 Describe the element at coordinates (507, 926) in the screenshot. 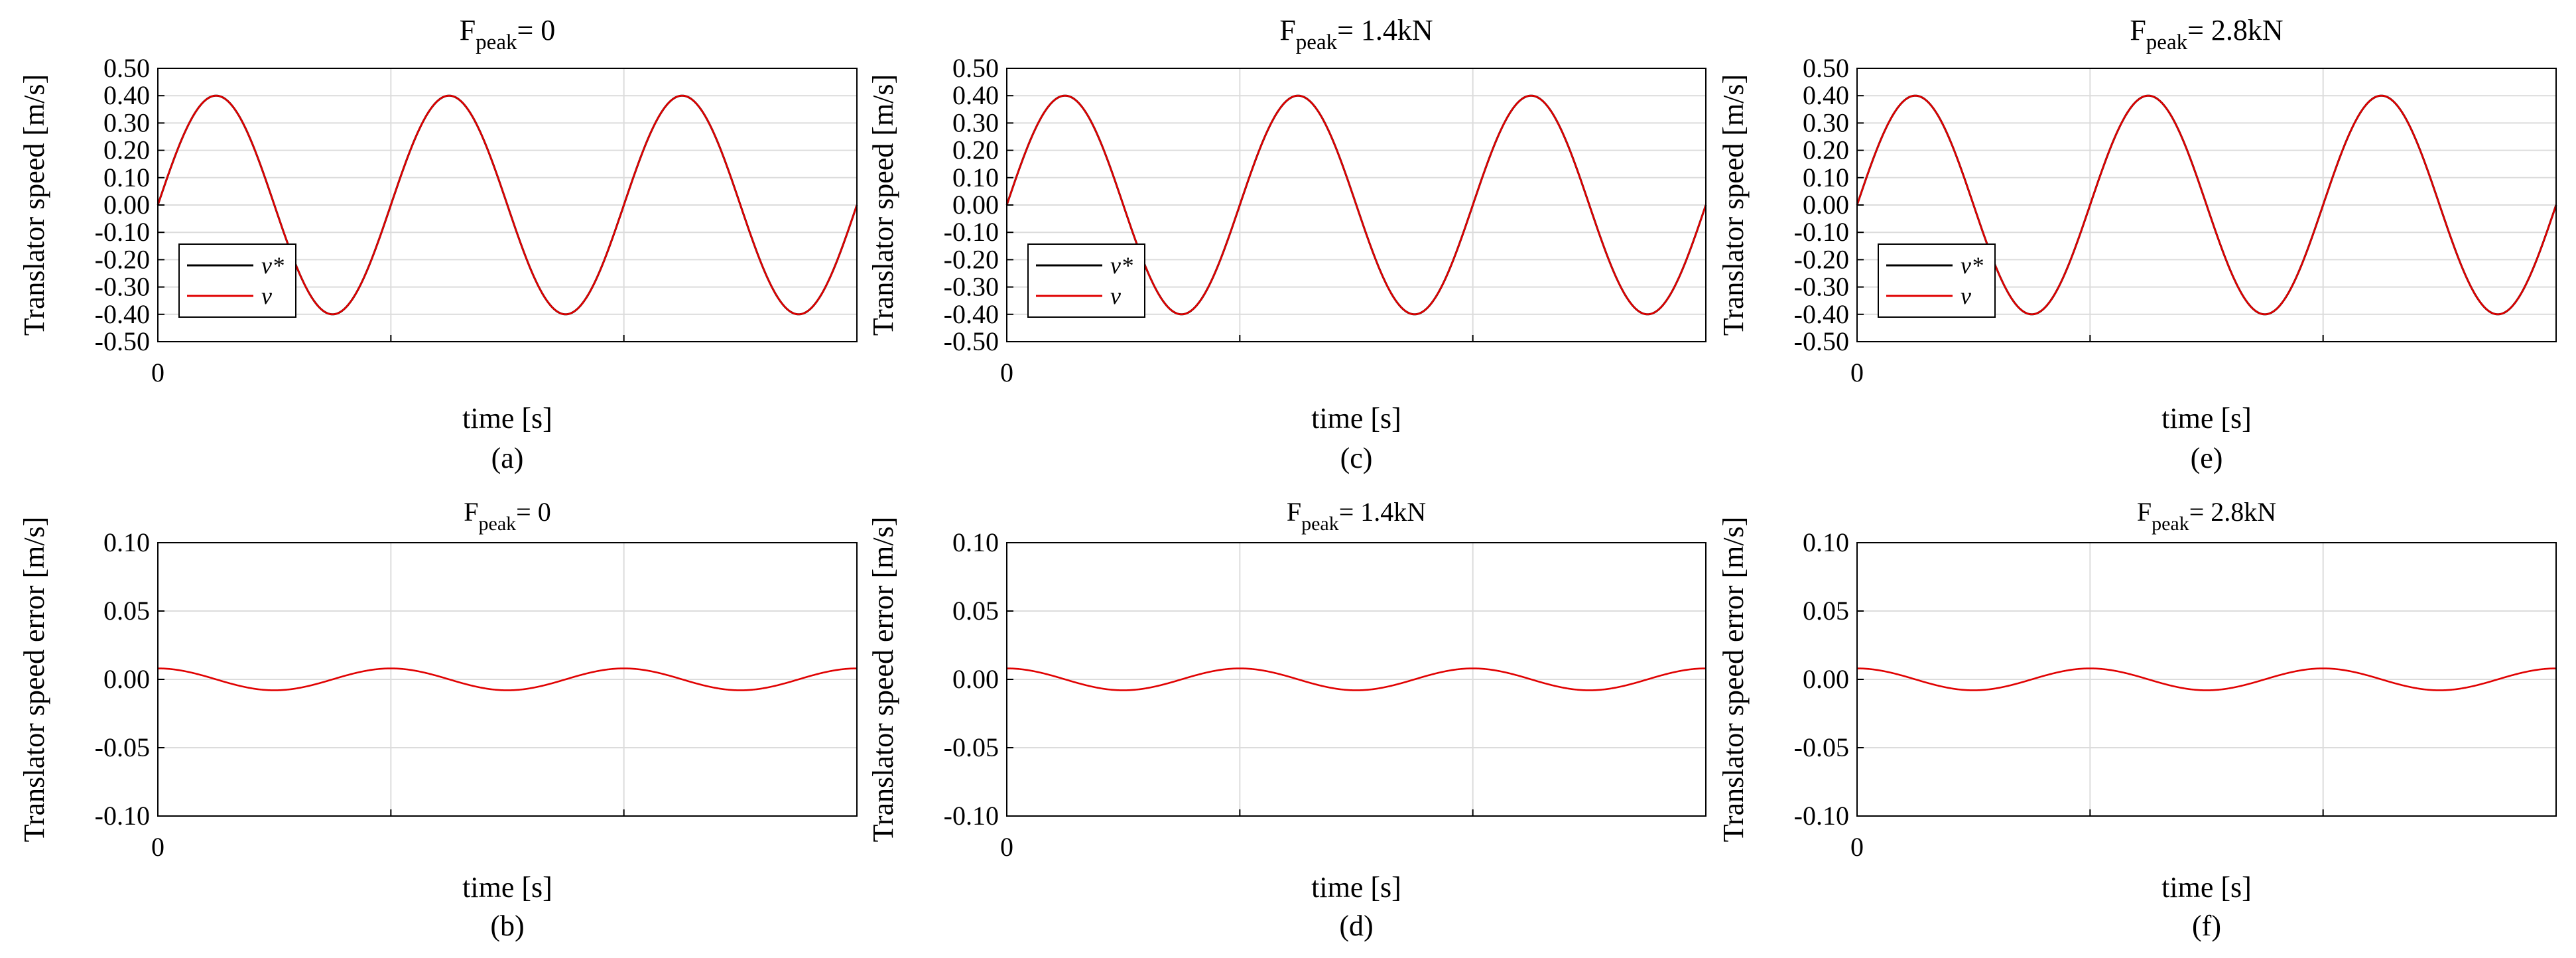

I see `subplot-caption: (b)` at that location.